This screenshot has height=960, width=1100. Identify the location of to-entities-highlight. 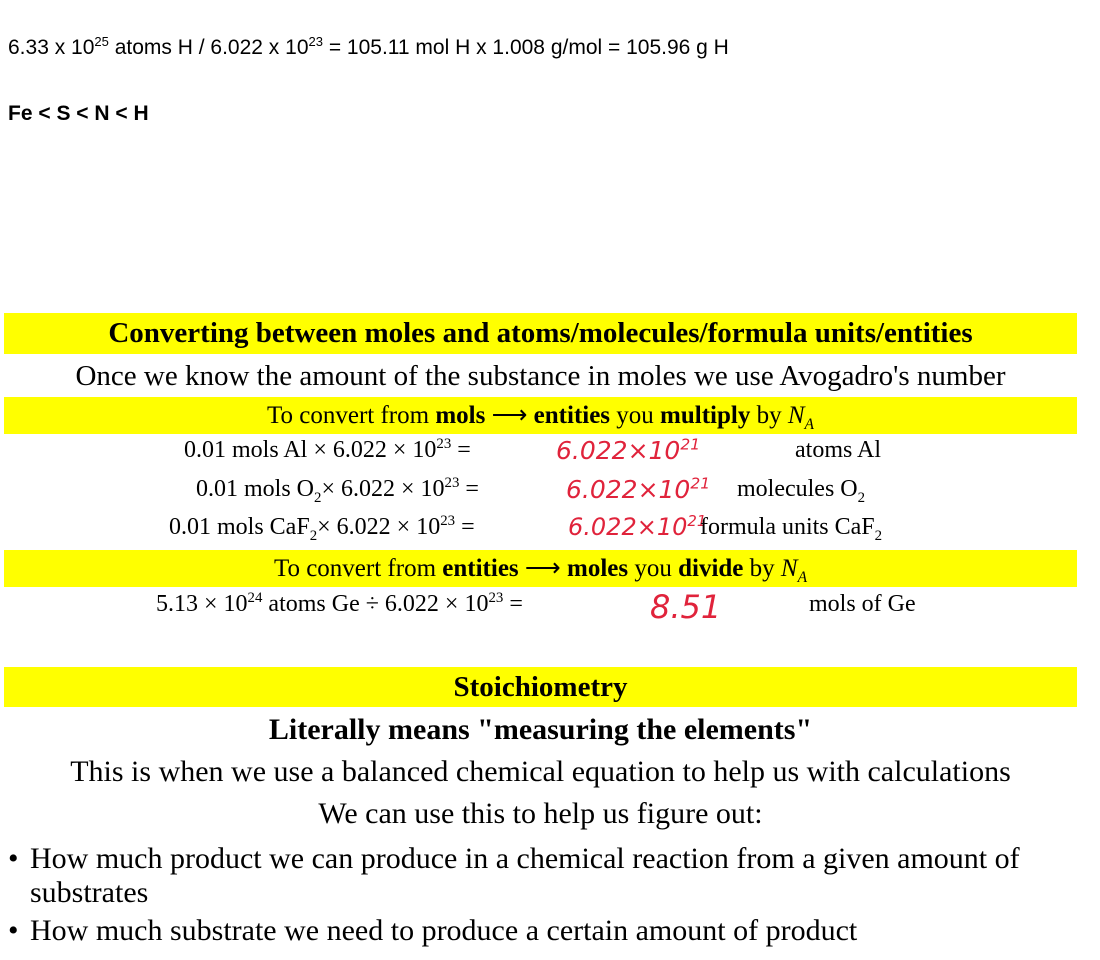
(540, 415).